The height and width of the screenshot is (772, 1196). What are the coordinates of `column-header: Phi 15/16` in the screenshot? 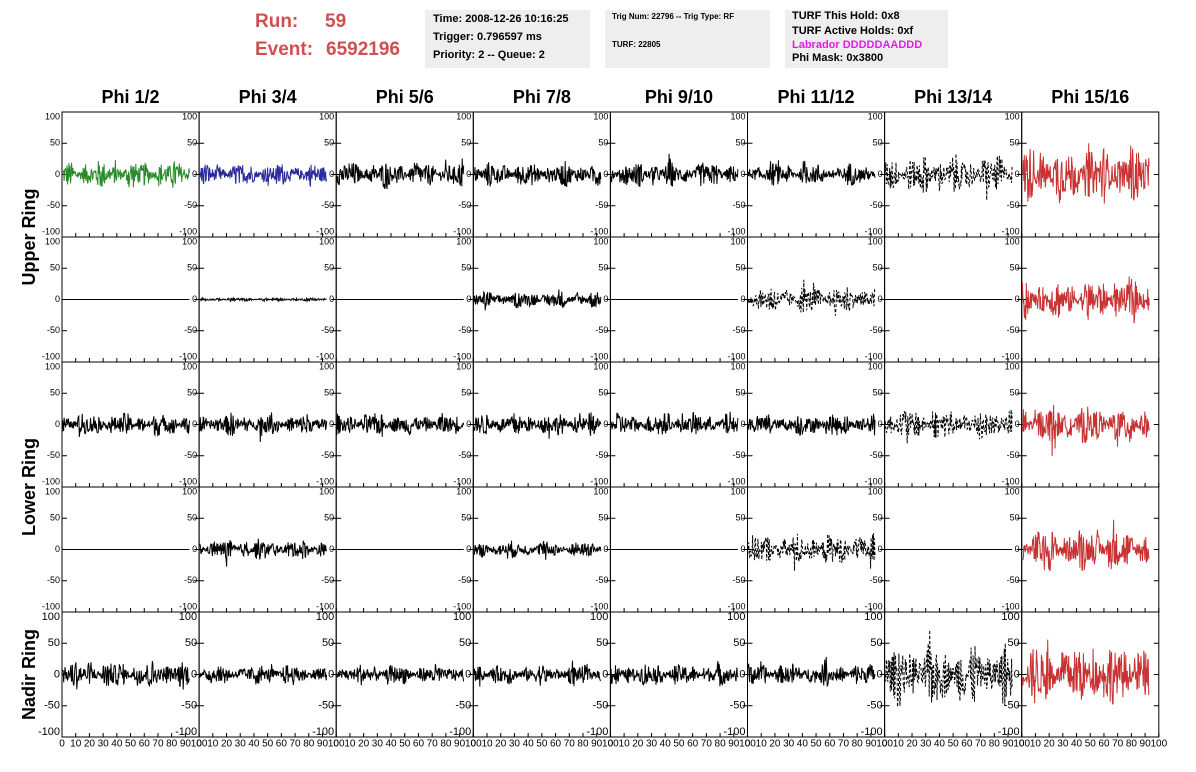 It's located at (1090, 97).